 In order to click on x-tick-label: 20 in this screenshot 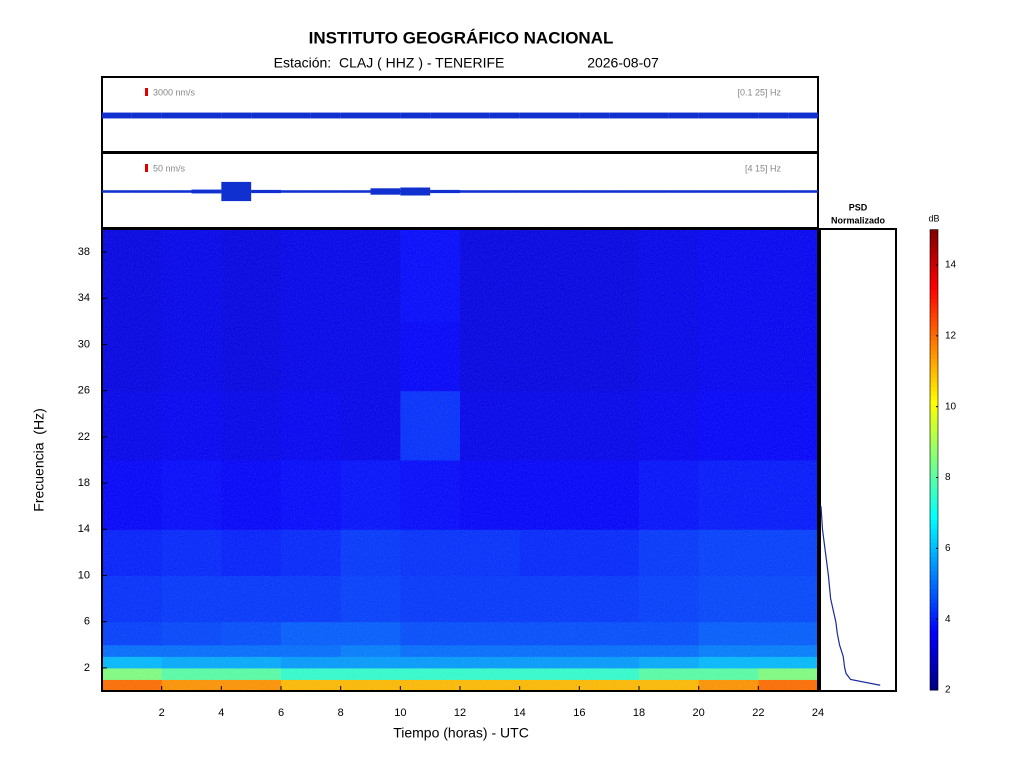, I will do `click(699, 713)`.